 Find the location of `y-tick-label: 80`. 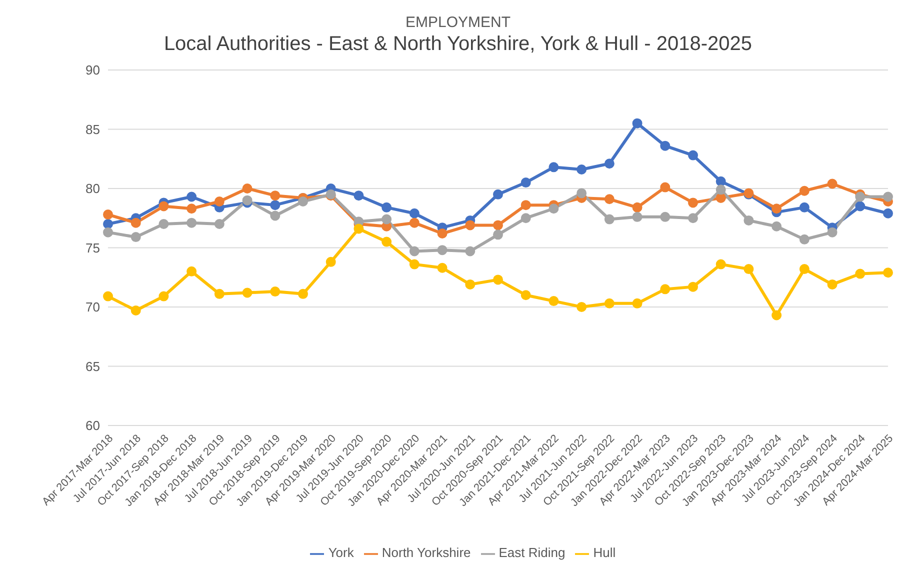

y-tick-label: 80 is located at coordinates (93, 188).